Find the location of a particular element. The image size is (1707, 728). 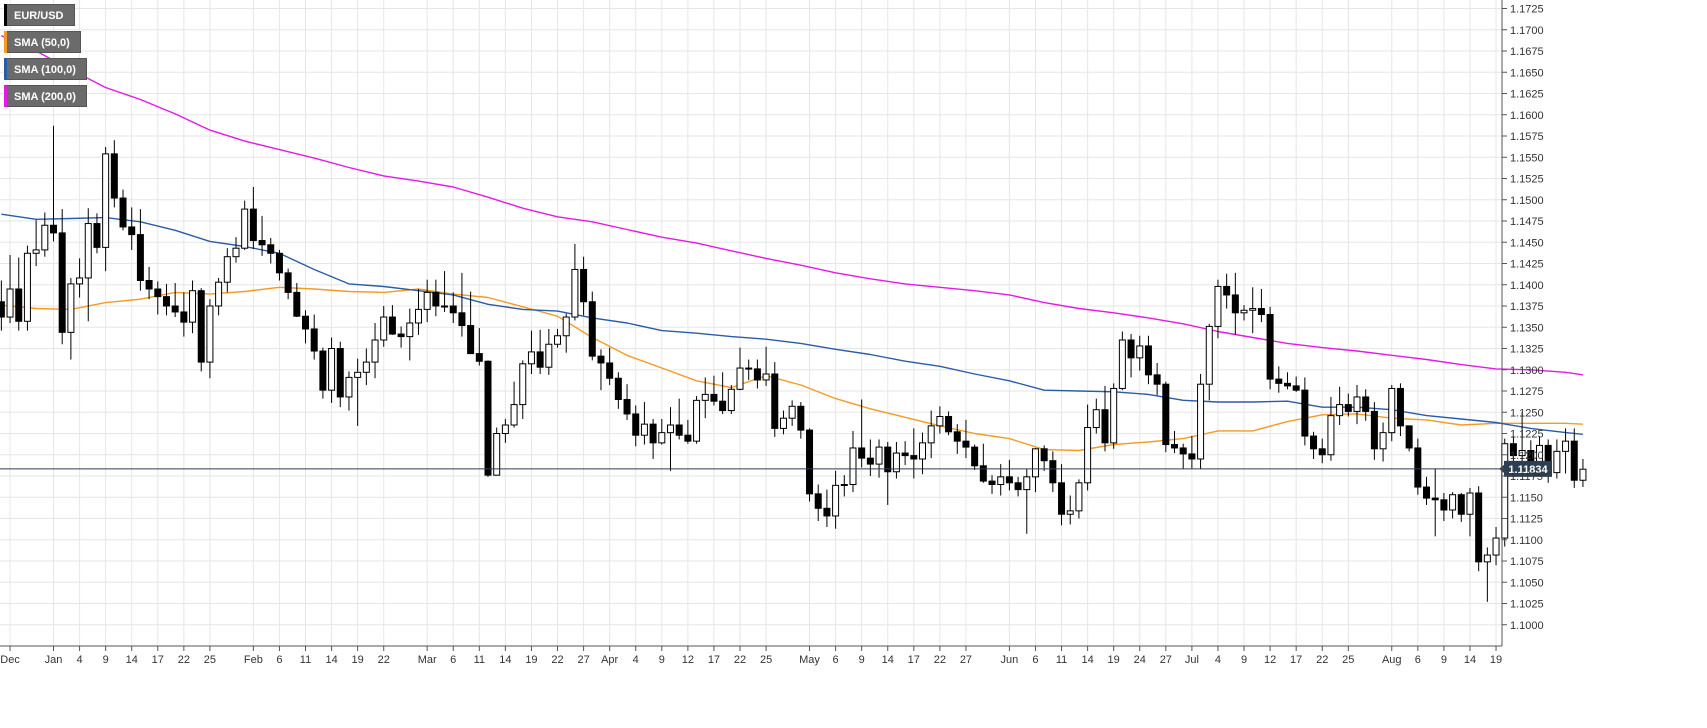

x-tick-label: Jan is located at coordinates (54, 660).